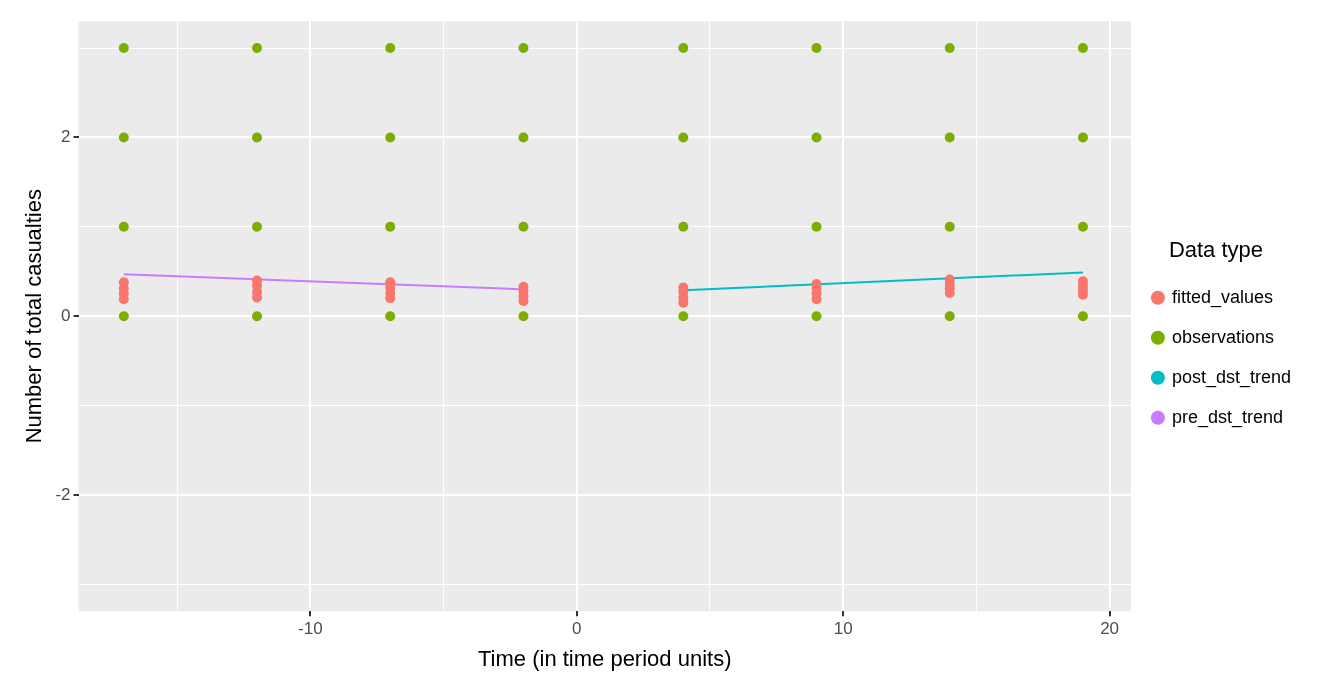 Image resolution: width=1333 pixels, height=685 pixels. What do you see at coordinates (1222, 336) in the screenshot?
I see `legend-label: observations` at bounding box center [1222, 336].